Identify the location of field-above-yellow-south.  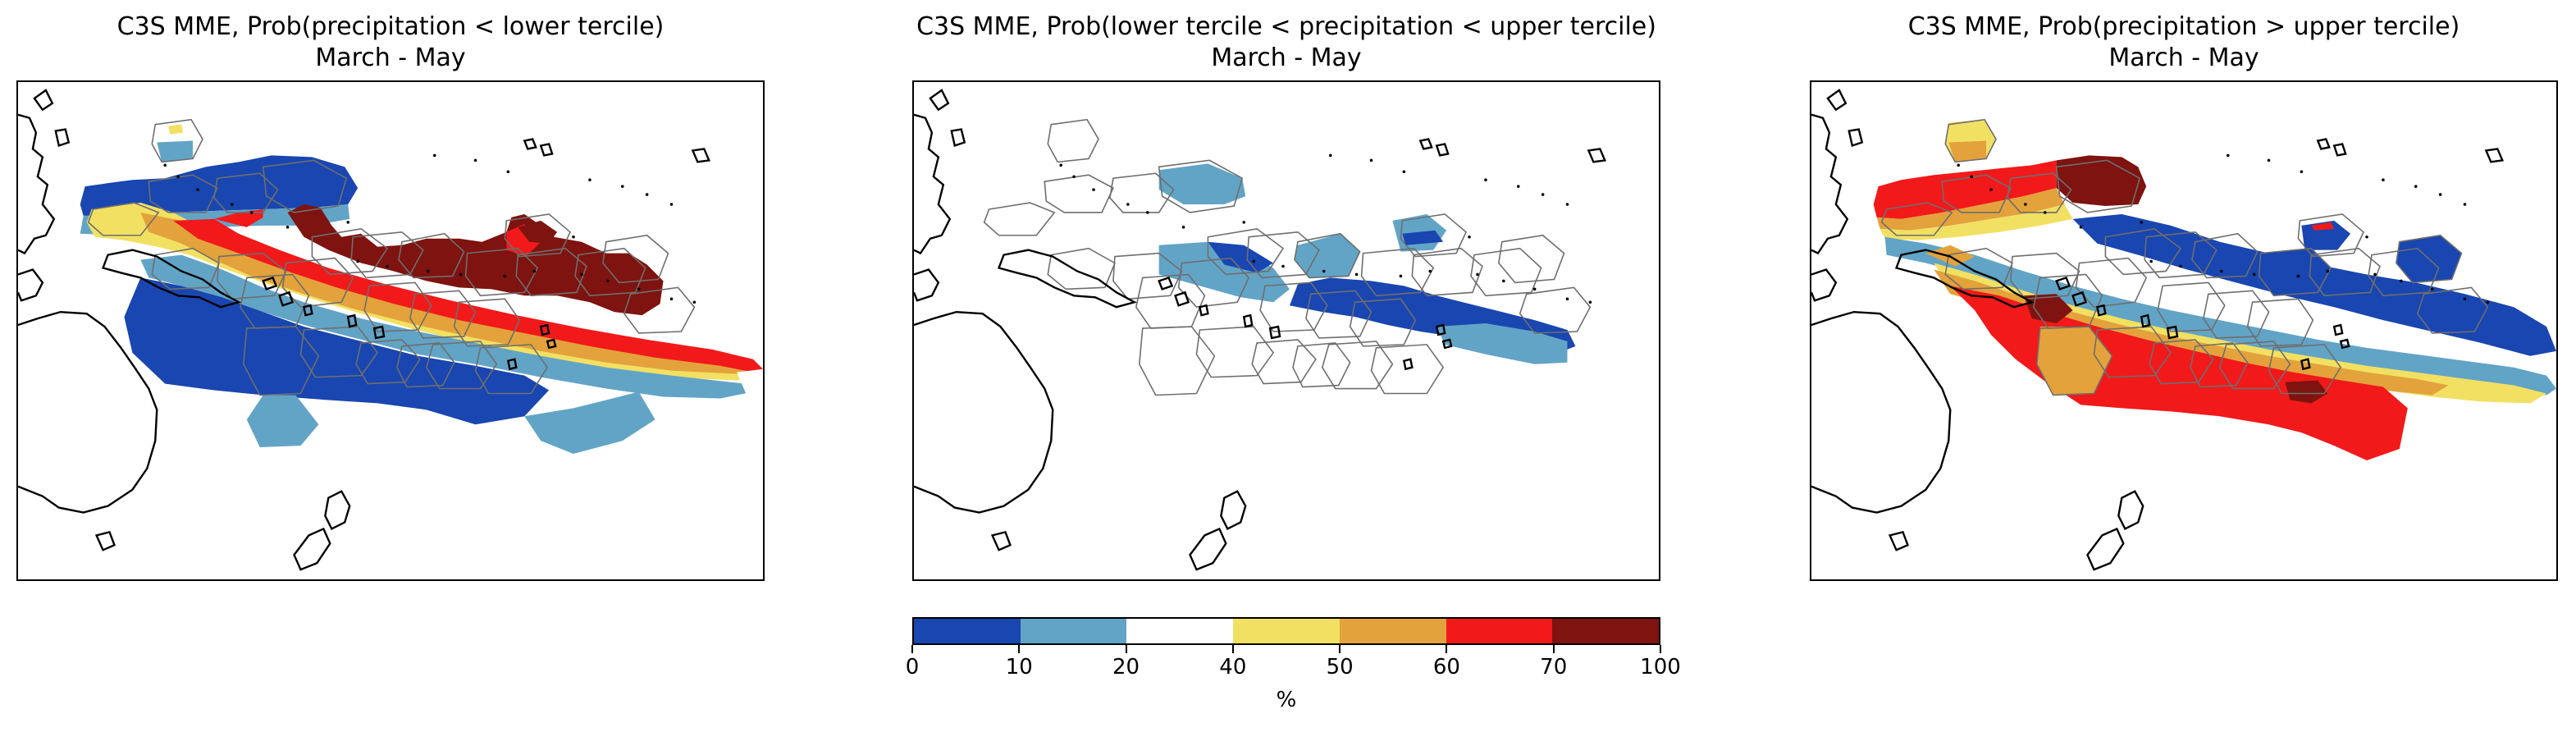
(2241, 334).